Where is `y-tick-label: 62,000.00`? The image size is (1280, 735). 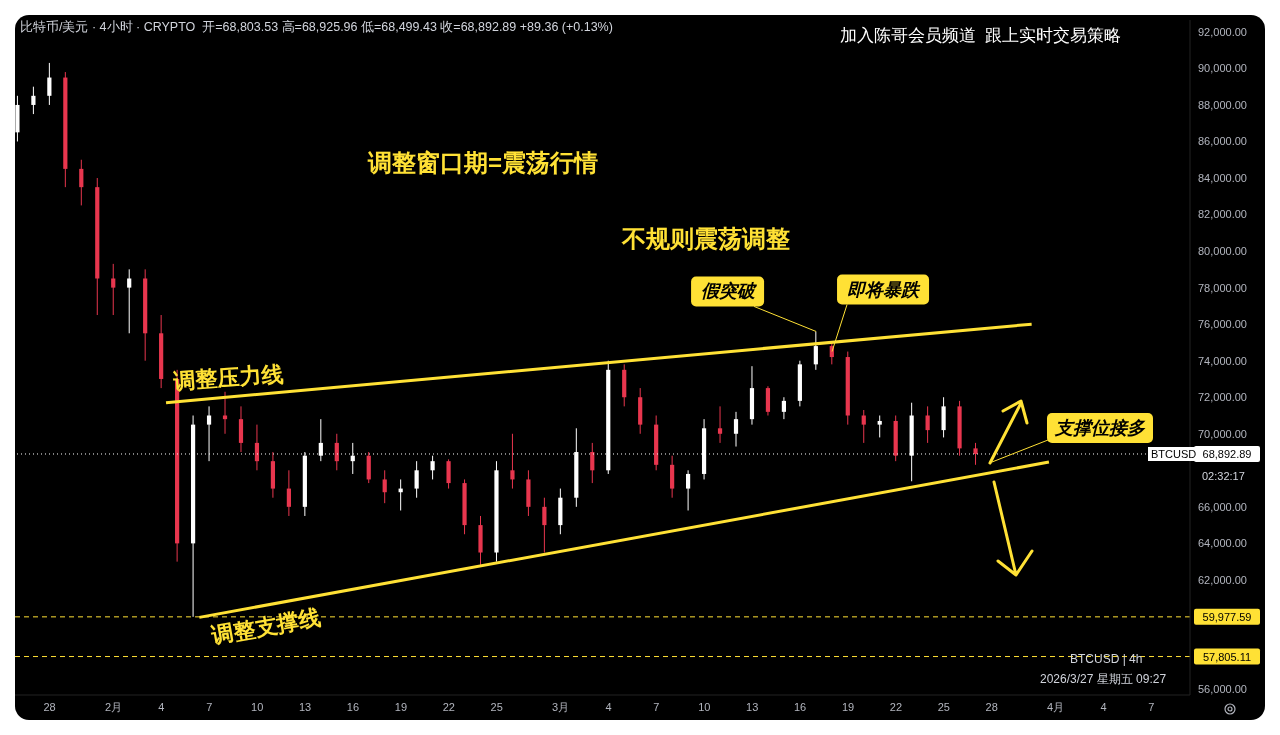 y-tick-label: 62,000.00 is located at coordinates (1222, 579).